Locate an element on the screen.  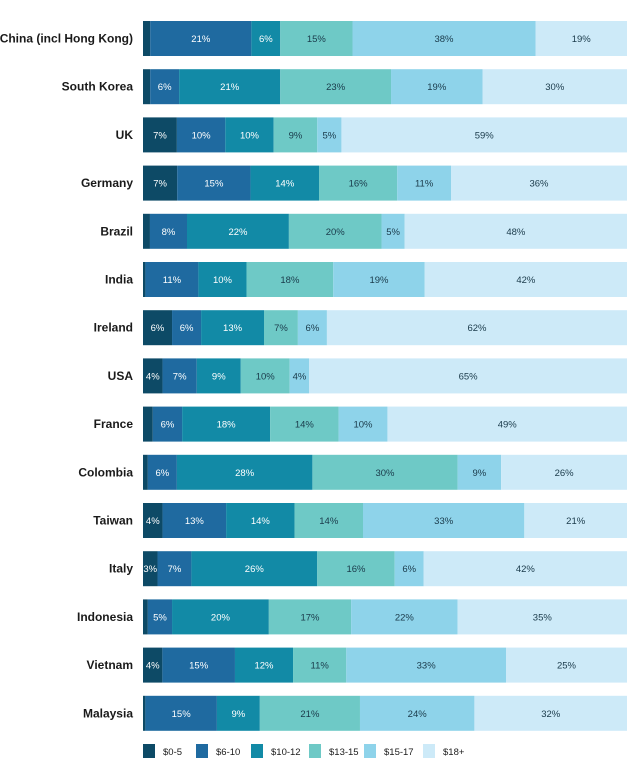
legend-item: $15-17 is located at coordinates (389, 751).